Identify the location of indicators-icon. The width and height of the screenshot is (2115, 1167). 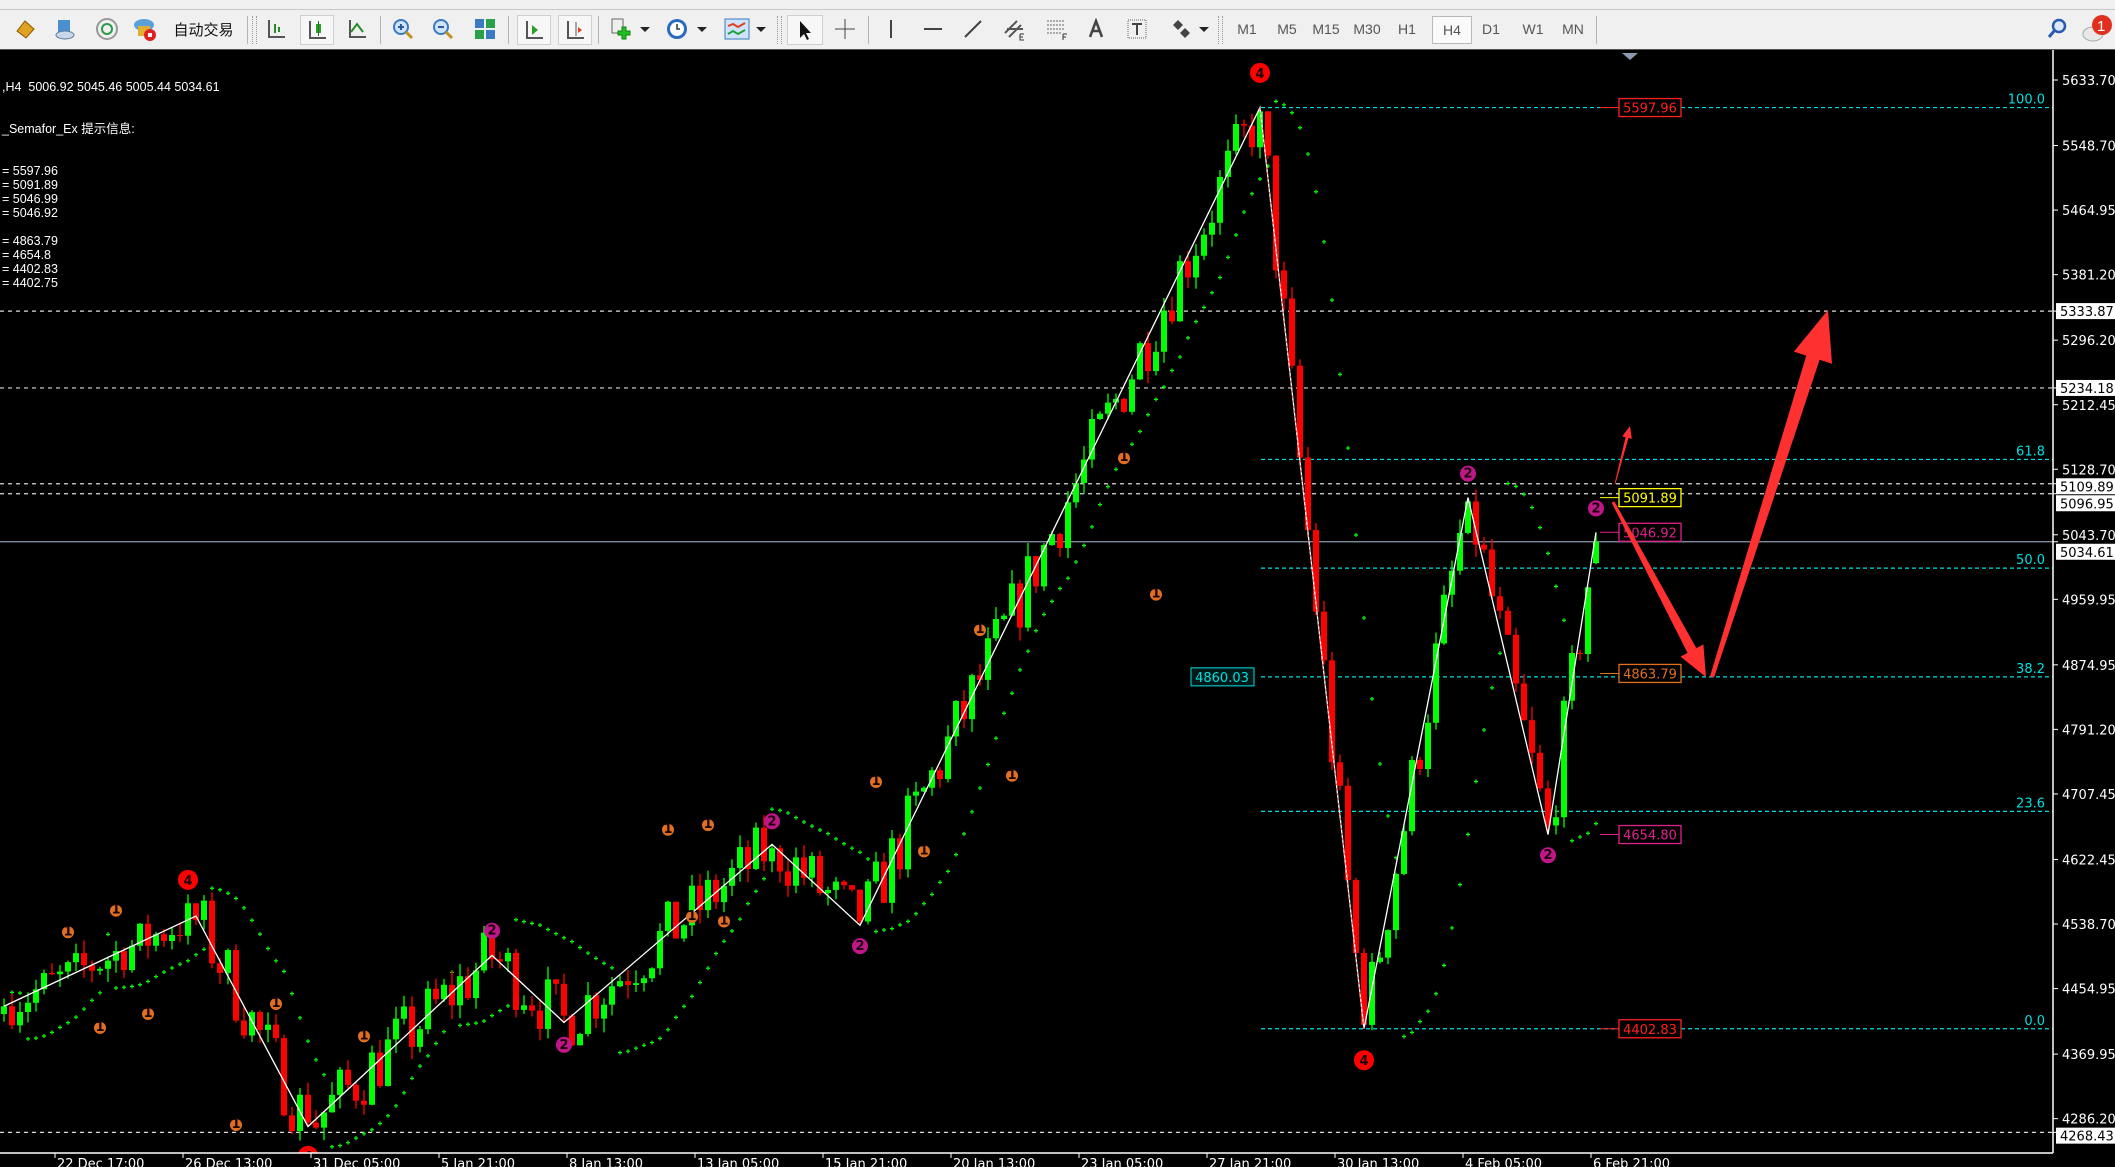
(621, 29).